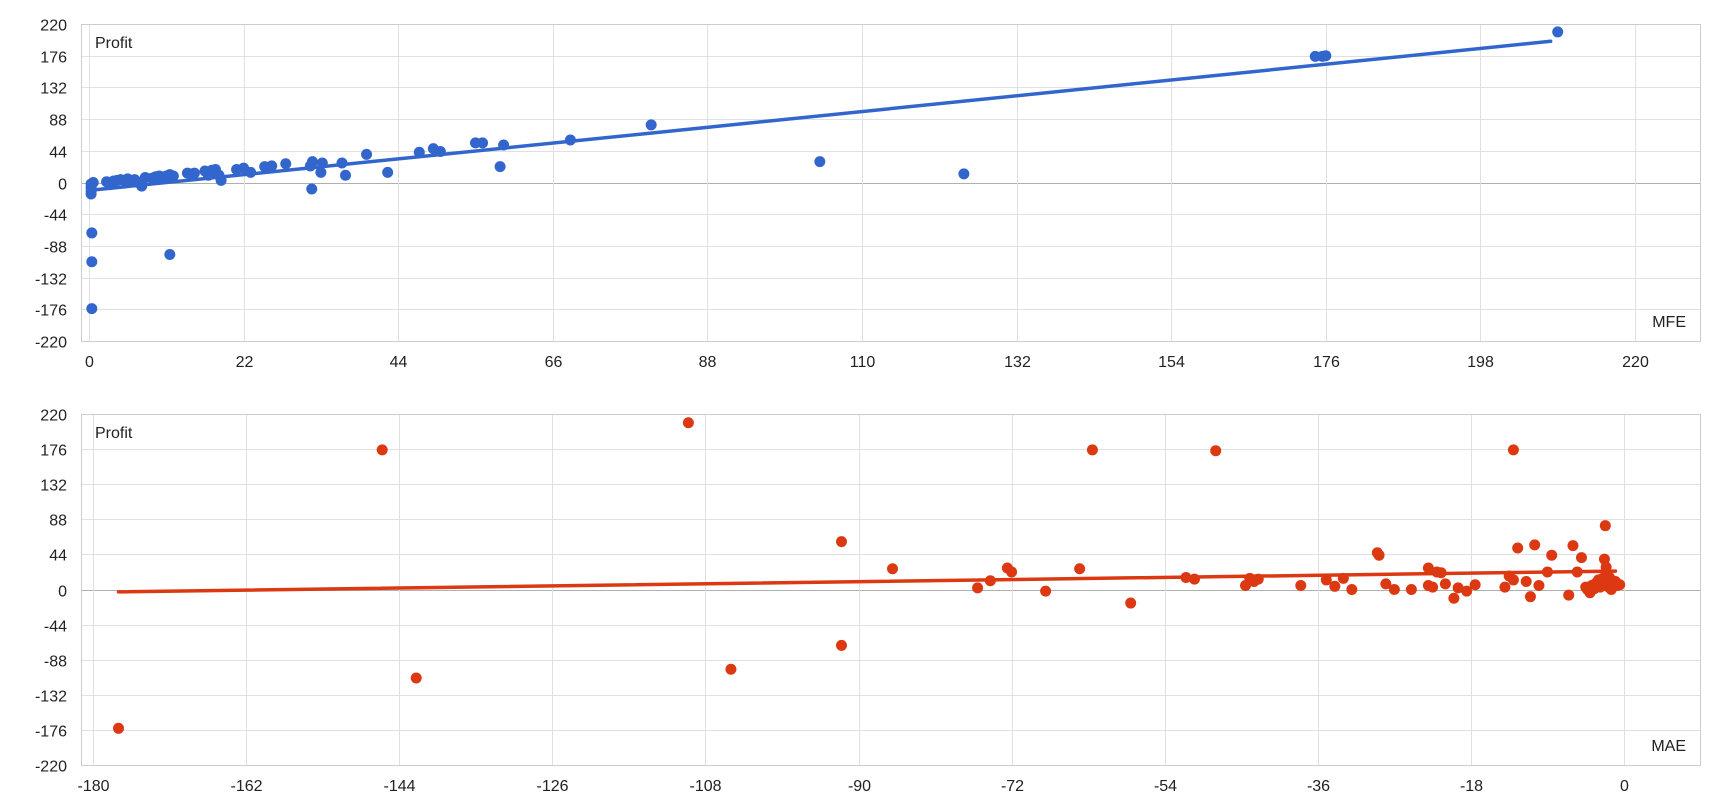  I want to click on x-tick-label: -90, so click(859, 786).